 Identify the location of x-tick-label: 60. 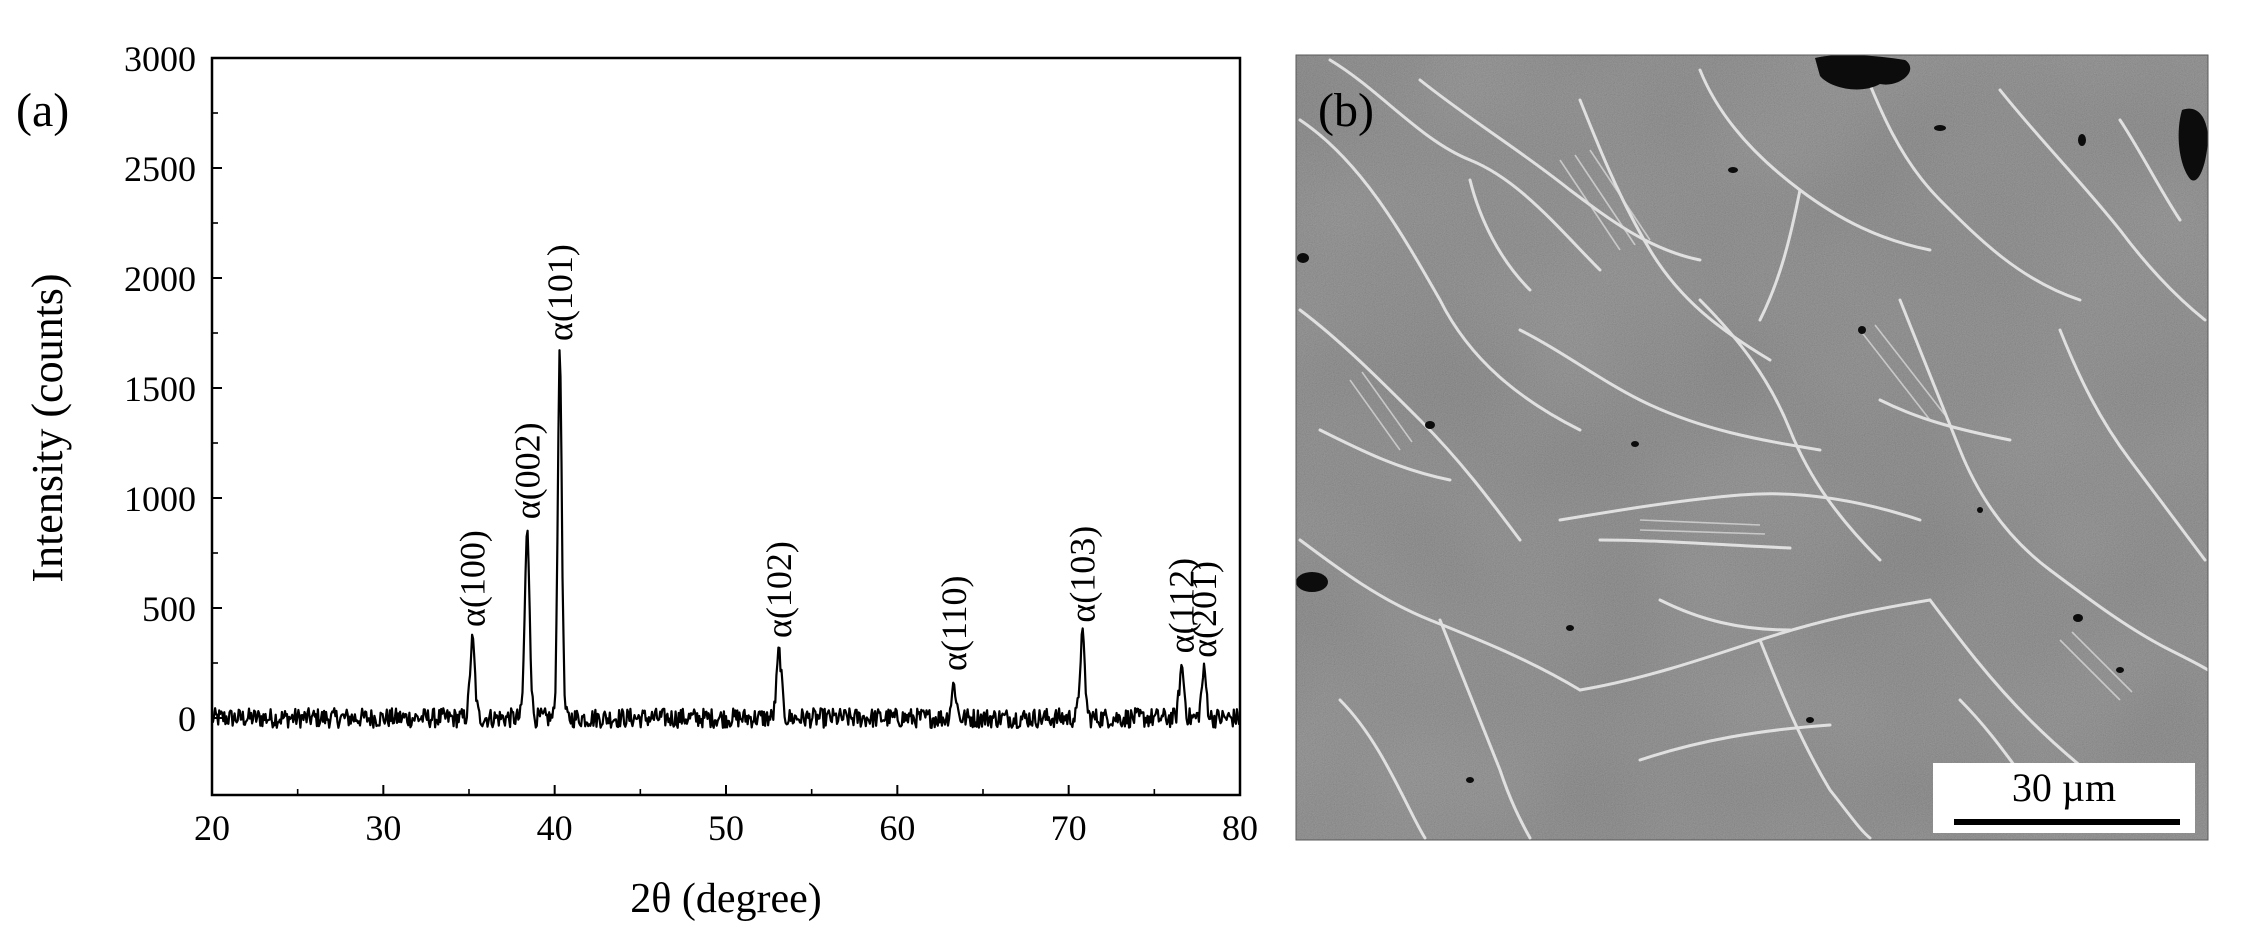
(897, 828).